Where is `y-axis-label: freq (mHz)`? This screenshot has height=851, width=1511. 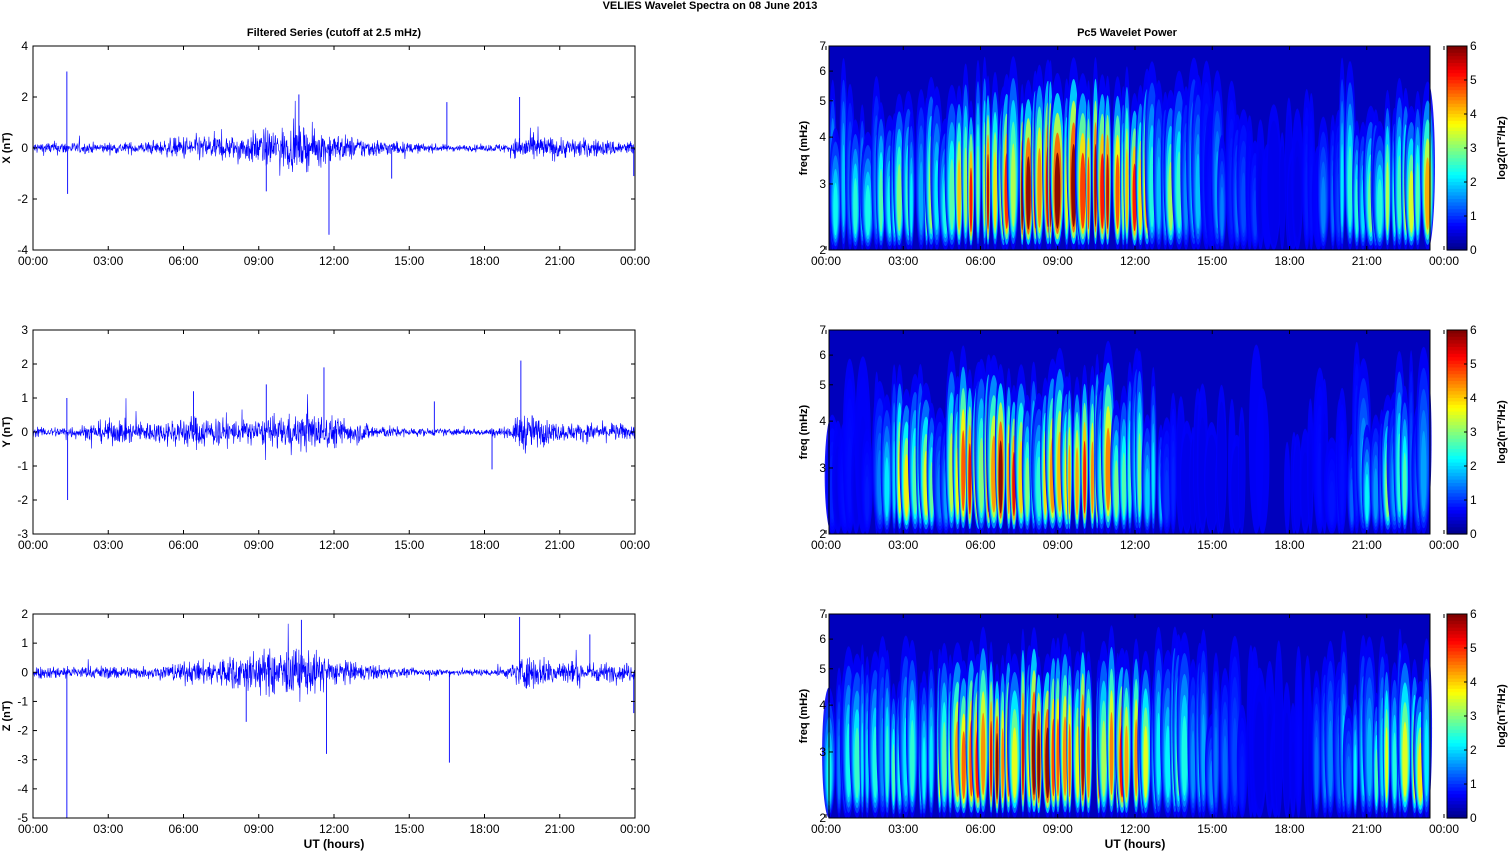
y-axis-label: freq (mHz) is located at coordinates (804, 715).